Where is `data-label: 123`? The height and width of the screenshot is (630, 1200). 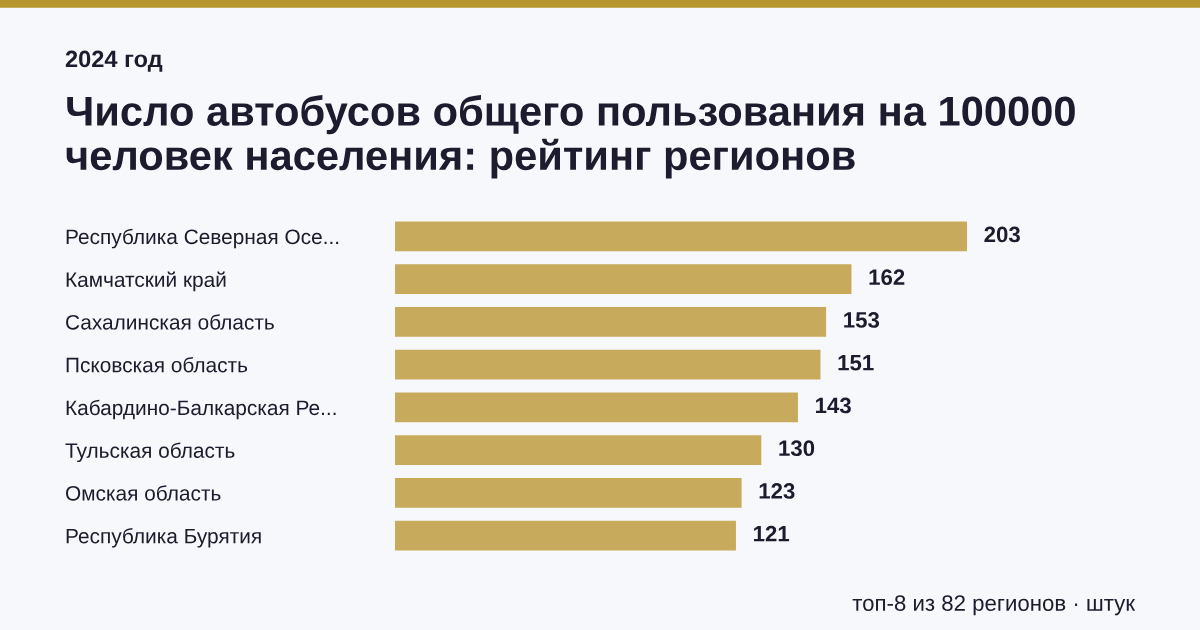
data-label: 123 is located at coordinates (777, 491).